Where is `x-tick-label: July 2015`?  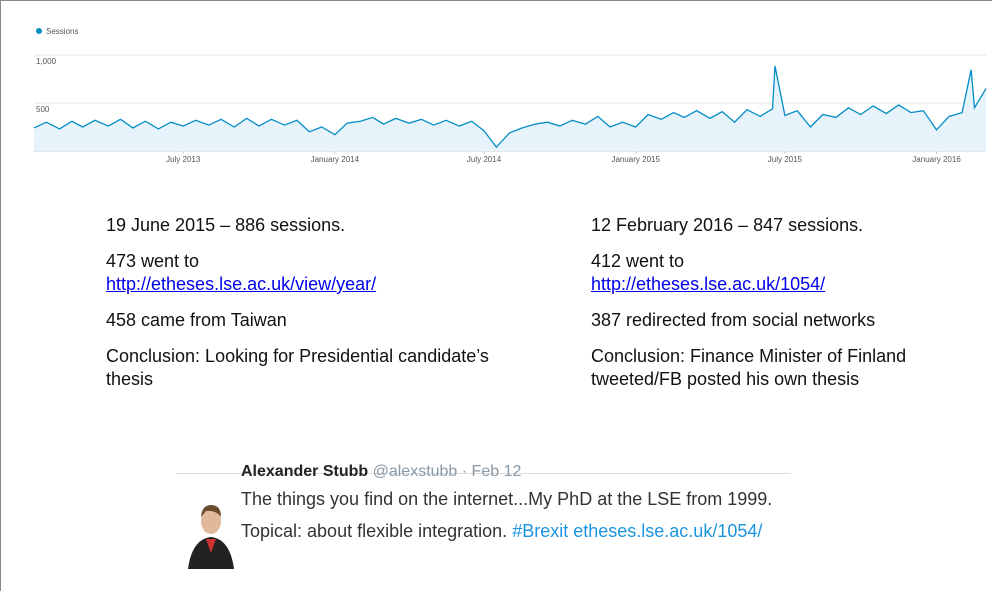
x-tick-label: July 2015 is located at coordinates (785, 159).